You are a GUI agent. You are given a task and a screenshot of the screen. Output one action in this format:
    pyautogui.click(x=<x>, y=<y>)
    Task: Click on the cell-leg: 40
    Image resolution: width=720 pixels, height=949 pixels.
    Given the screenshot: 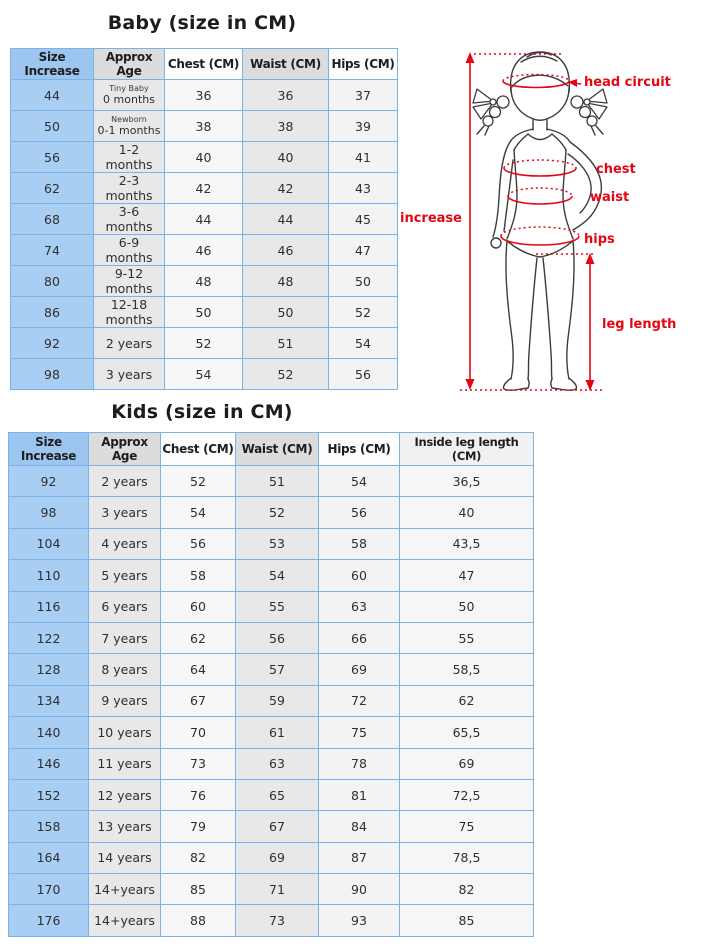 What is the action you would take?
    pyautogui.click(x=466, y=512)
    